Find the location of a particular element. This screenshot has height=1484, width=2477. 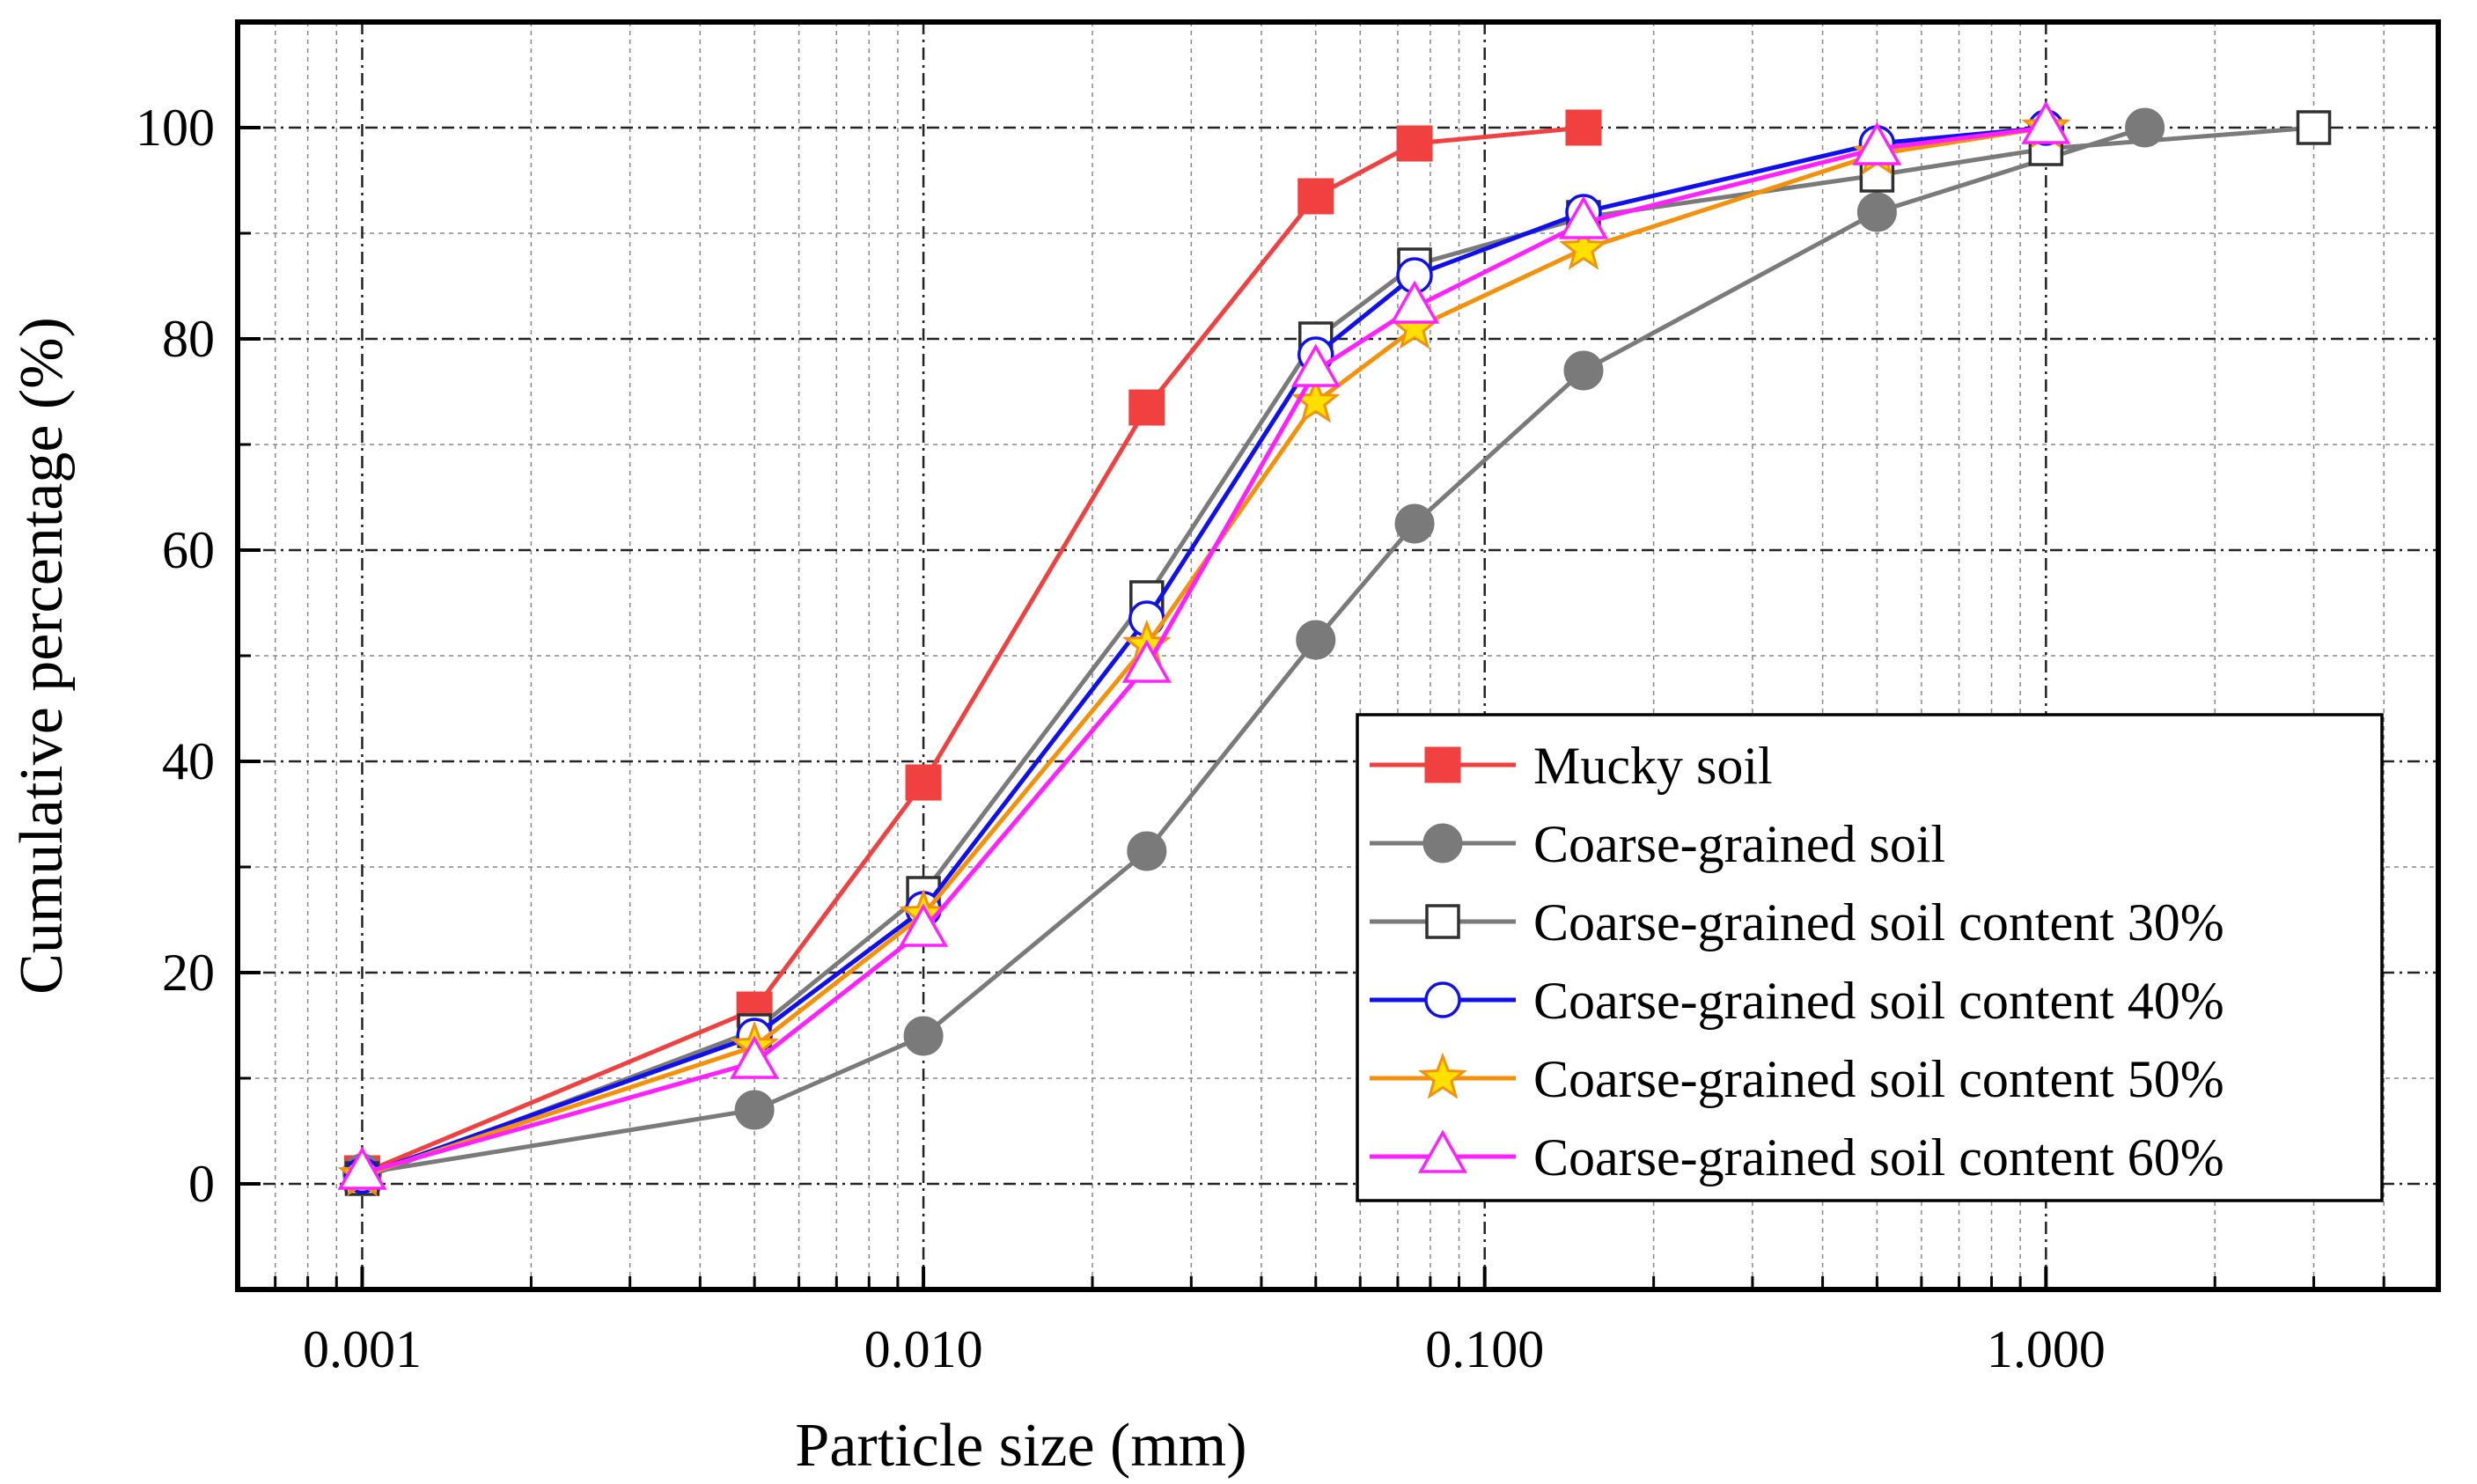

x-tick-label: 0.001 is located at coordinates (362, 1349).